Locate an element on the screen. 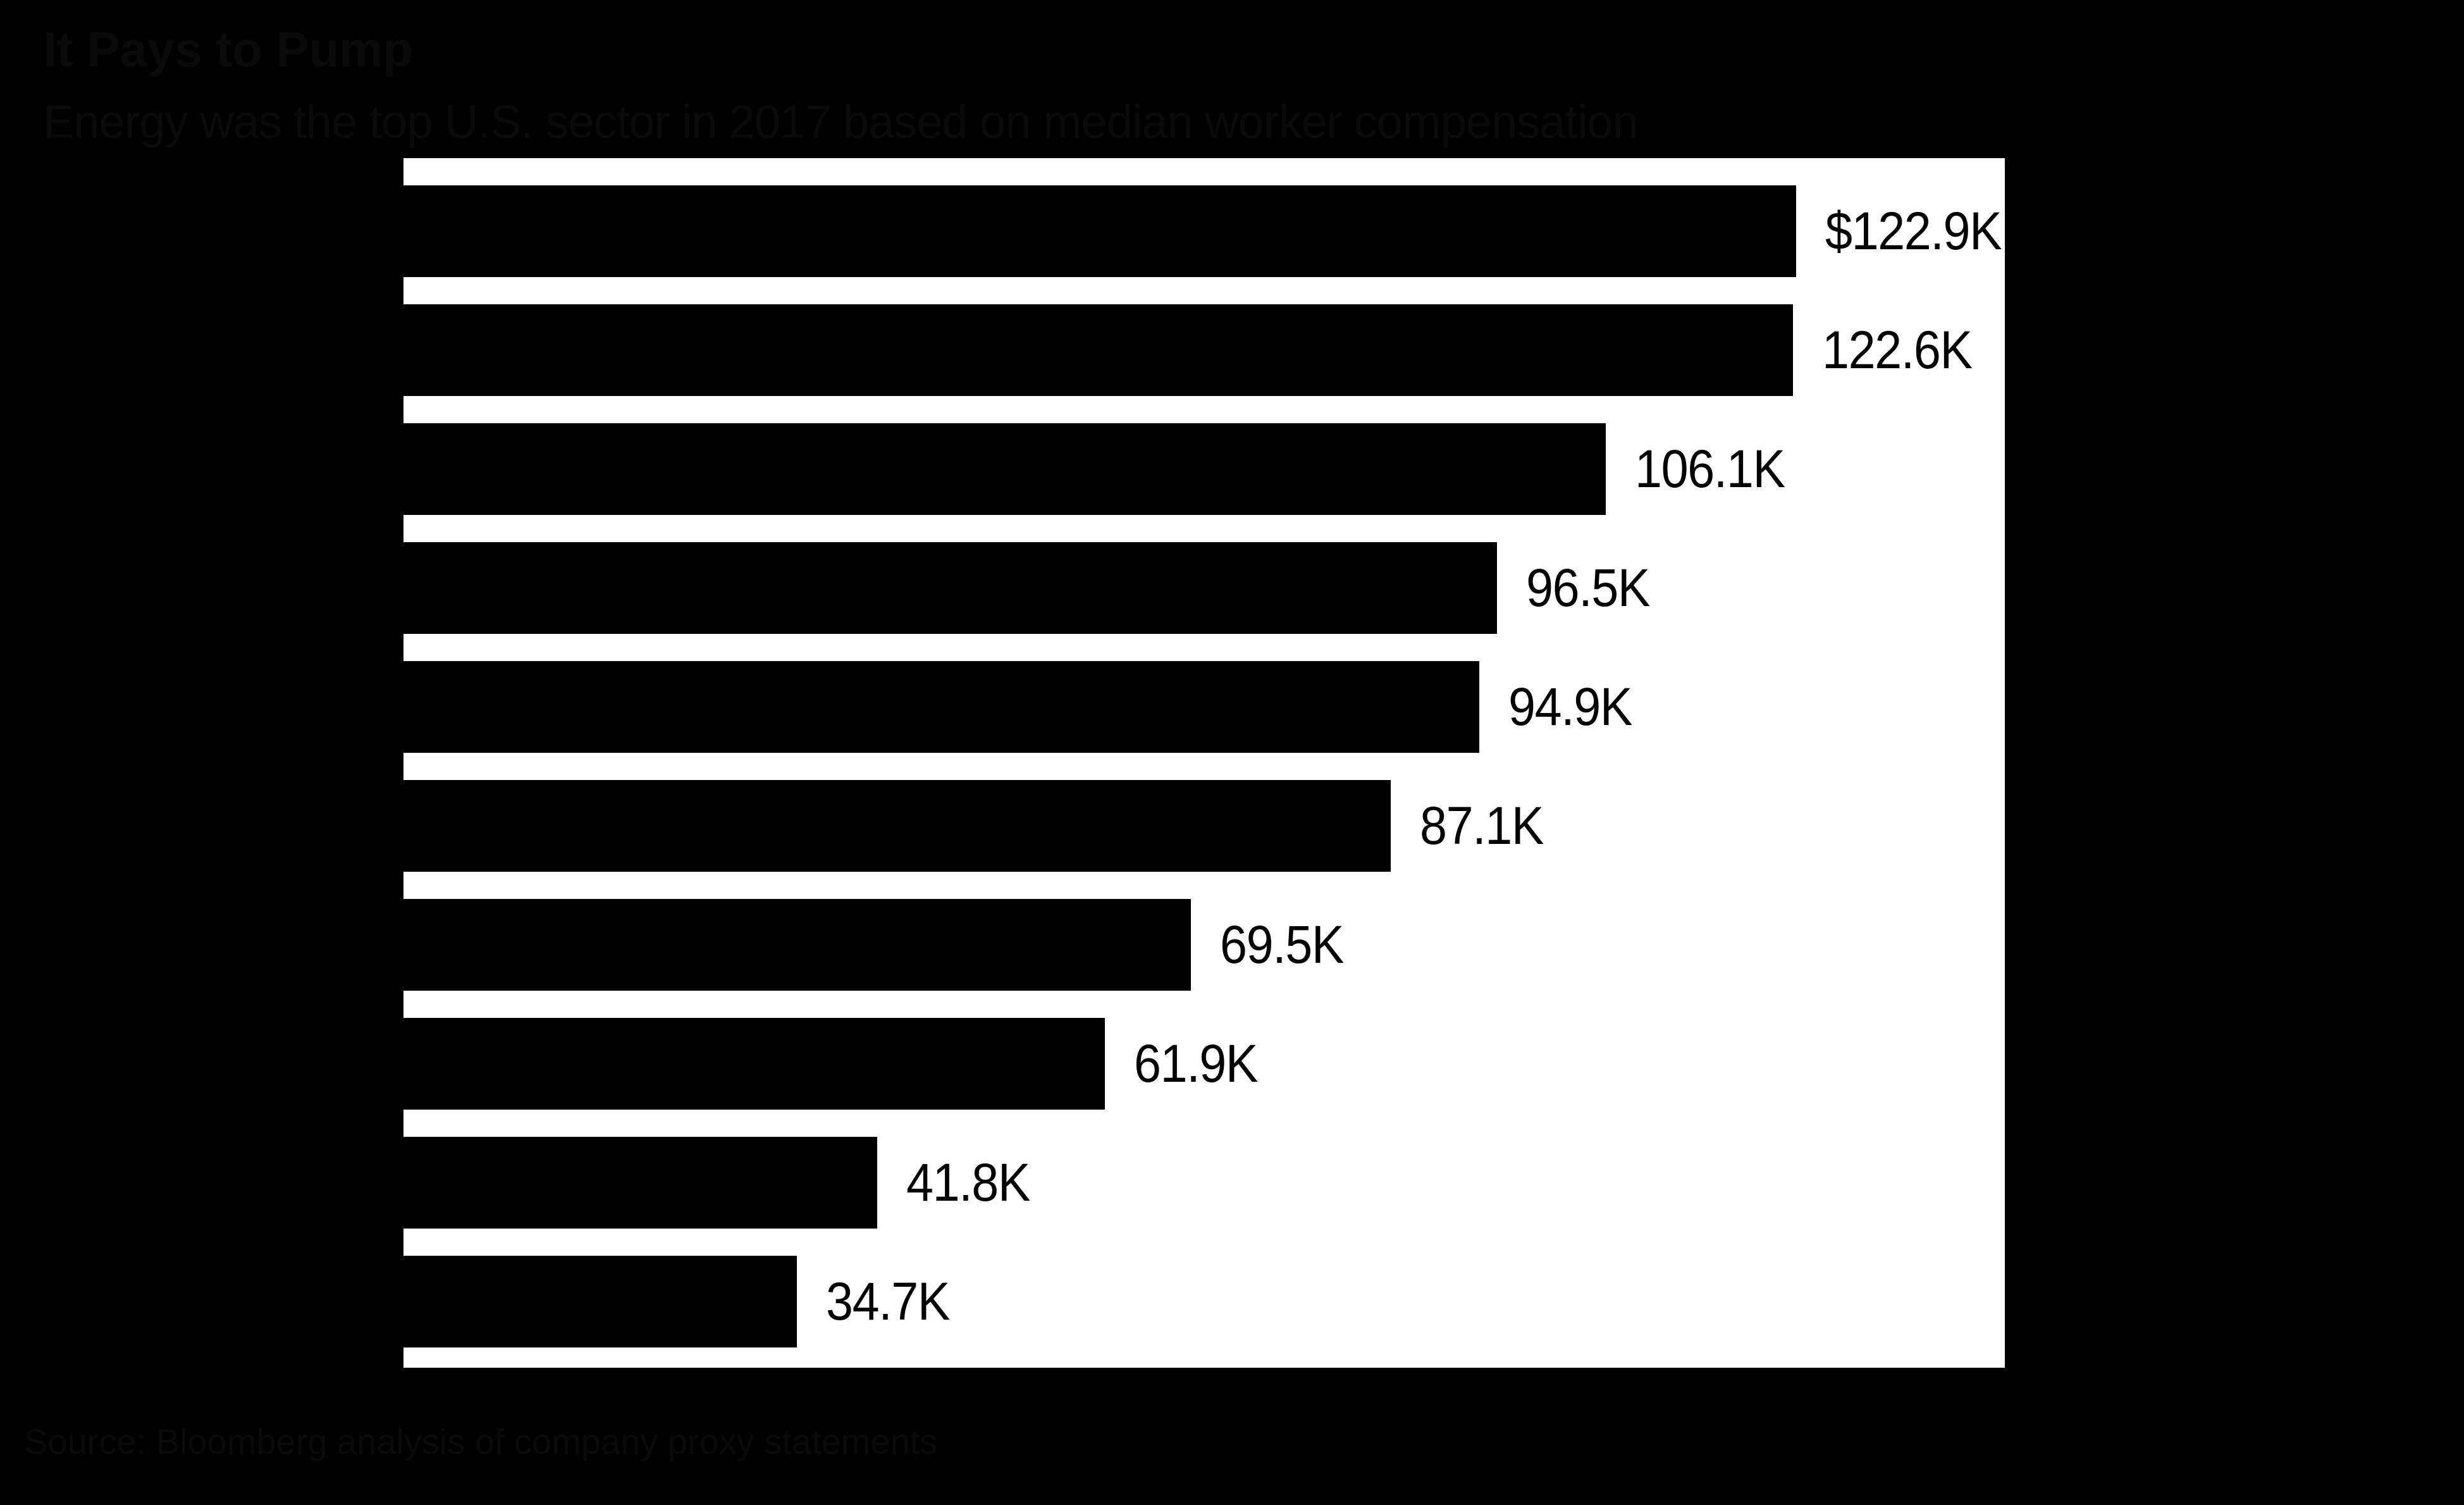 The height and width of the screenshot is (1505, 2464). bar-value-label: $122.9K is located at coordinates (1914, 231).